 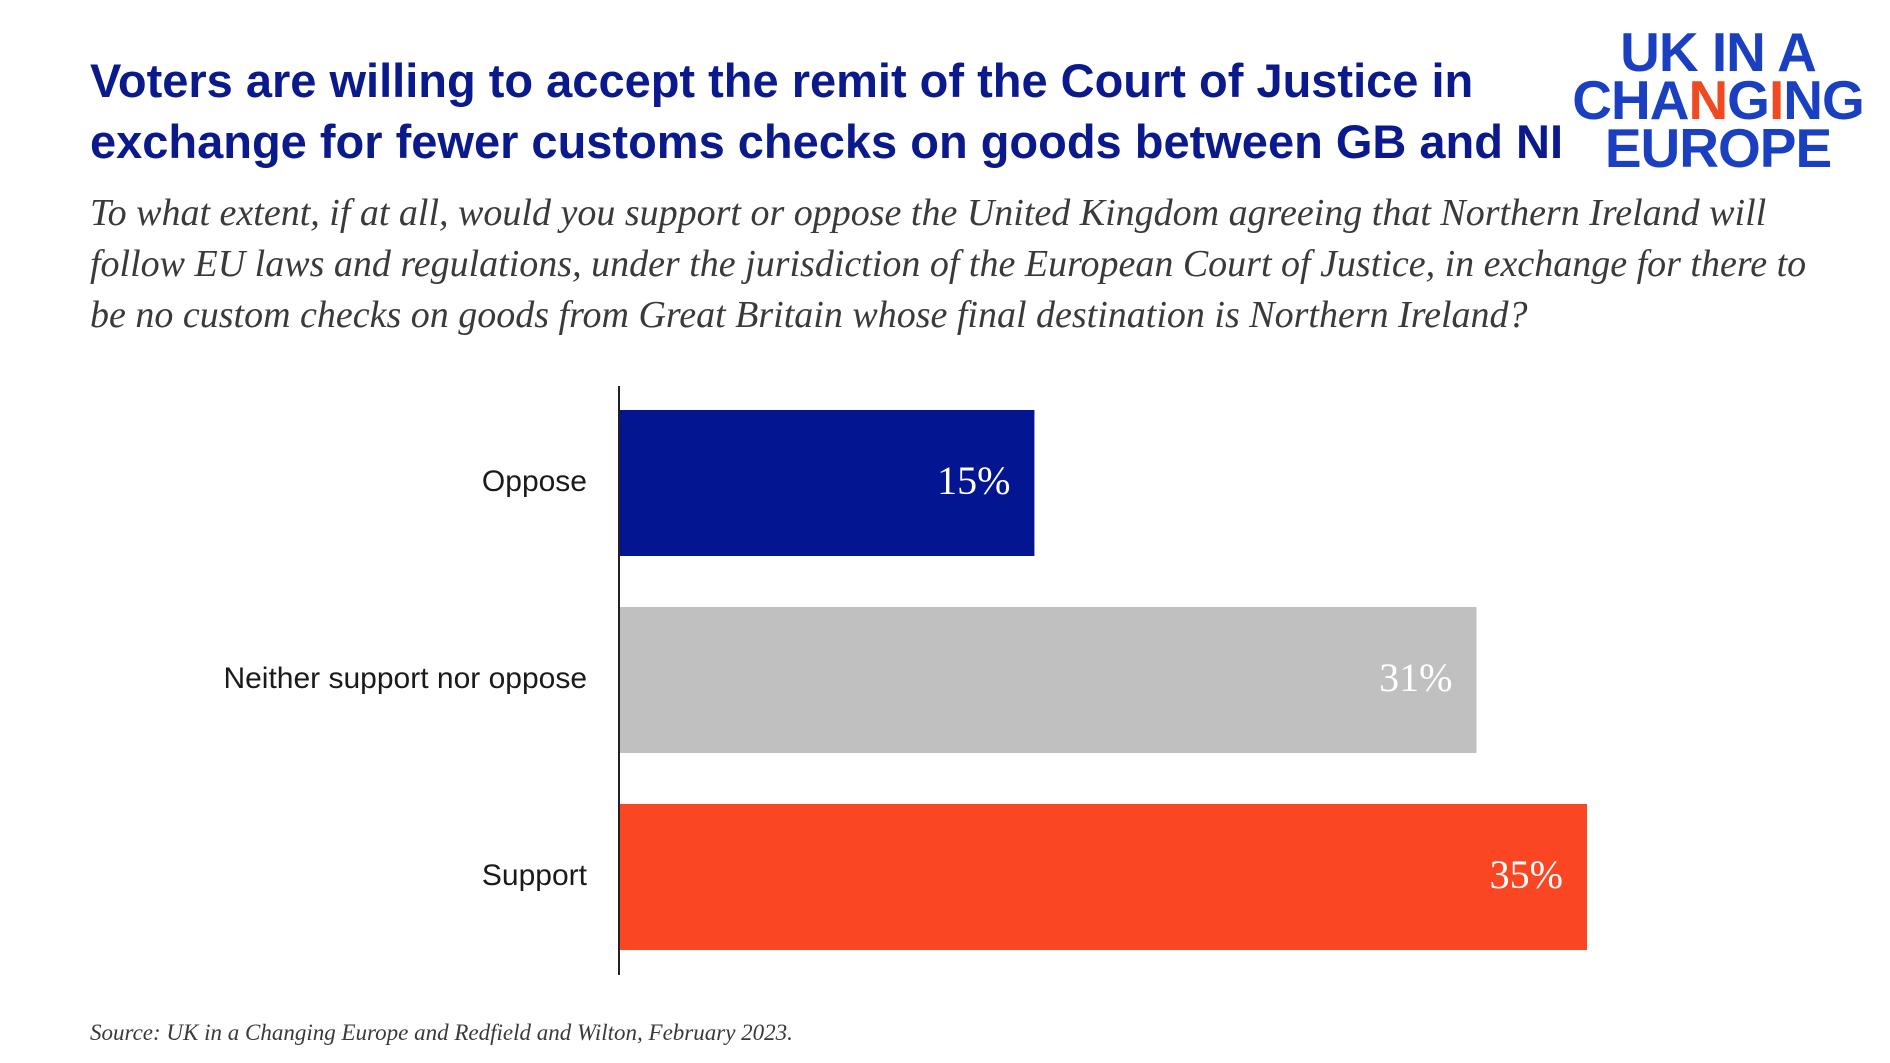 I want to click on bar-neither-support-nor-oppose, so click(x=1048, y=680).